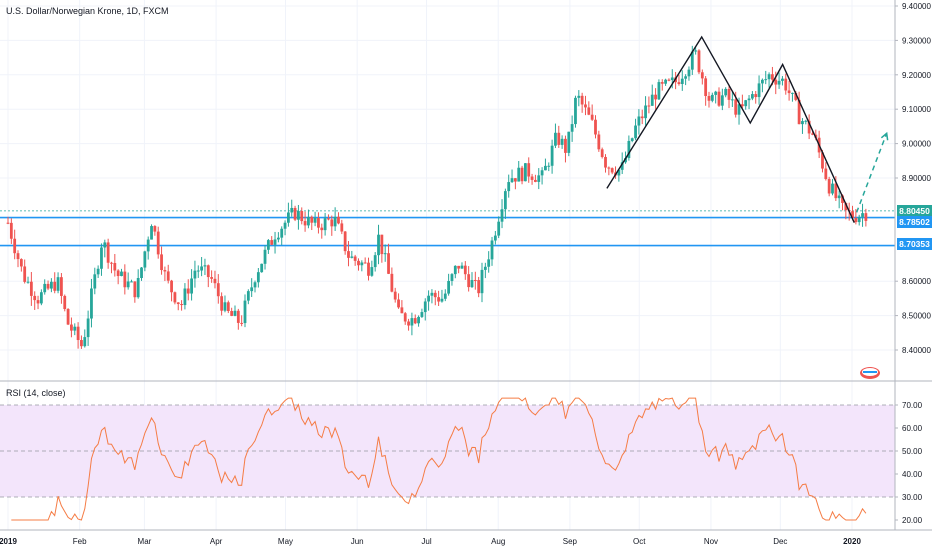 The height and width of the screenshot is (550, 932). Describe the element at coordinates (916, 178) in the screenshot. I see `price-tick-label: 8.90000` at that location.